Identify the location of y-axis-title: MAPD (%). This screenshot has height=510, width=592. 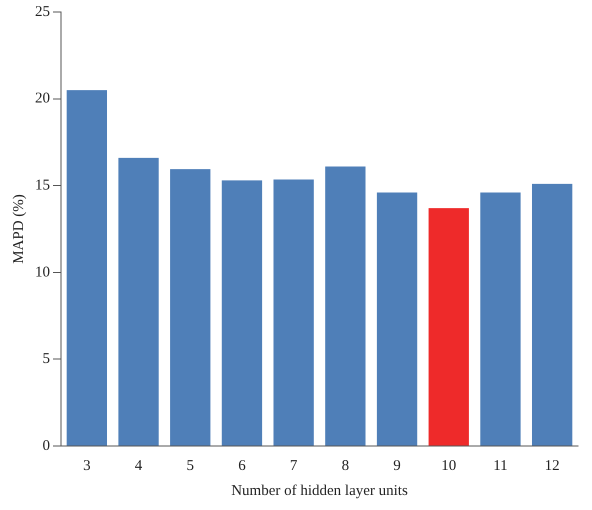
(18, 229).